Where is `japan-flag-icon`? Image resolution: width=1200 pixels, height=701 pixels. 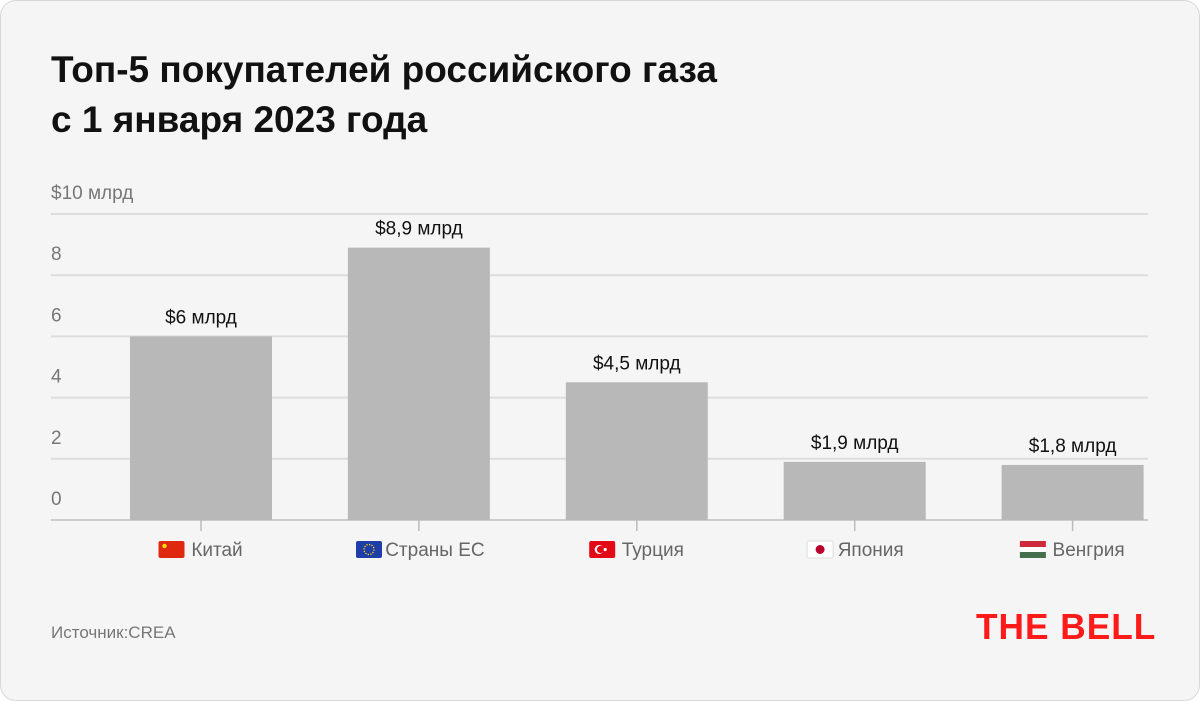
japan-flag-icon is located at coordinates (820, 549).